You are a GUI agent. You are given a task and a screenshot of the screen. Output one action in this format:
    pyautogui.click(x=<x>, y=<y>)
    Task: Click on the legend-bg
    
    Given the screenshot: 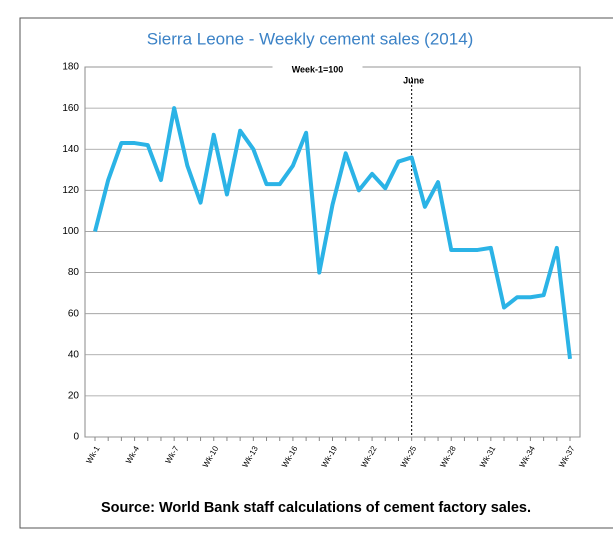 What is the action you would take?
    pyautogui.click(x=317, y=69)
    